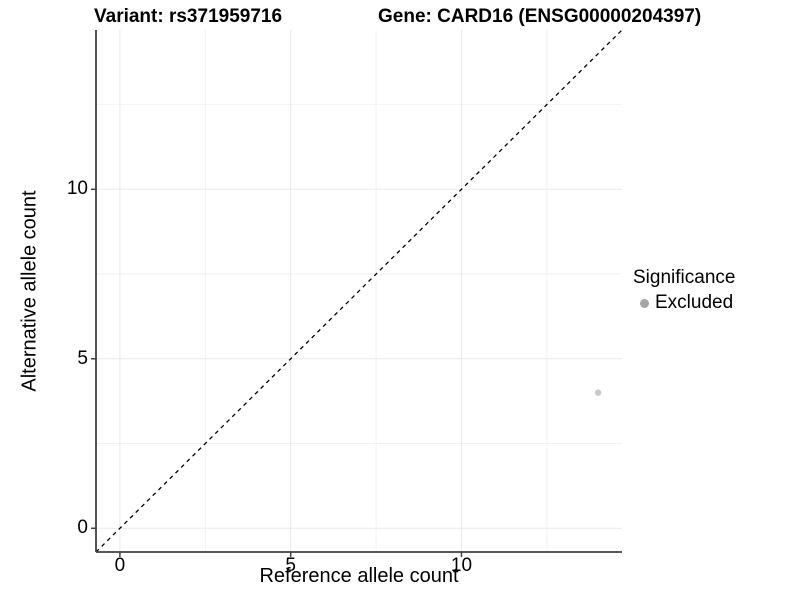 The height and width of the screenshot is (600, 800). I want to click on data-point, so click(598, 392).